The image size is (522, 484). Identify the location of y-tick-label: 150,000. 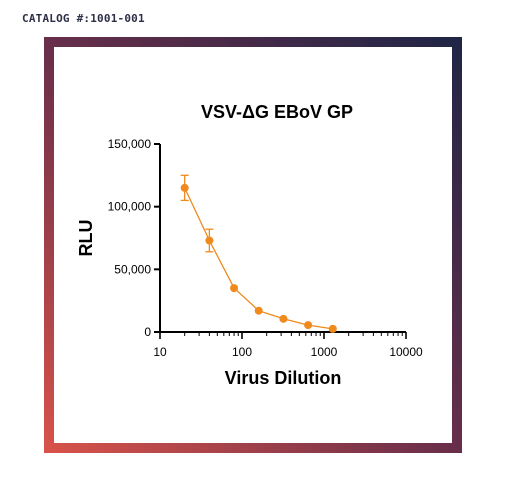
(130, 144).